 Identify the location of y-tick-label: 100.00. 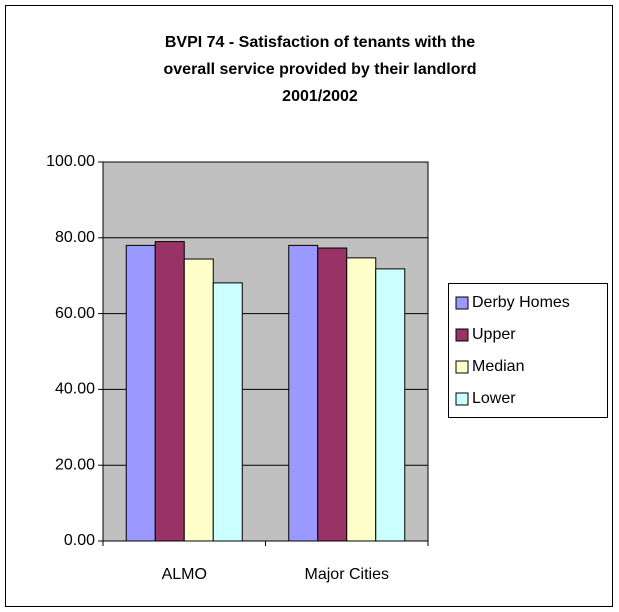
(70, 161).